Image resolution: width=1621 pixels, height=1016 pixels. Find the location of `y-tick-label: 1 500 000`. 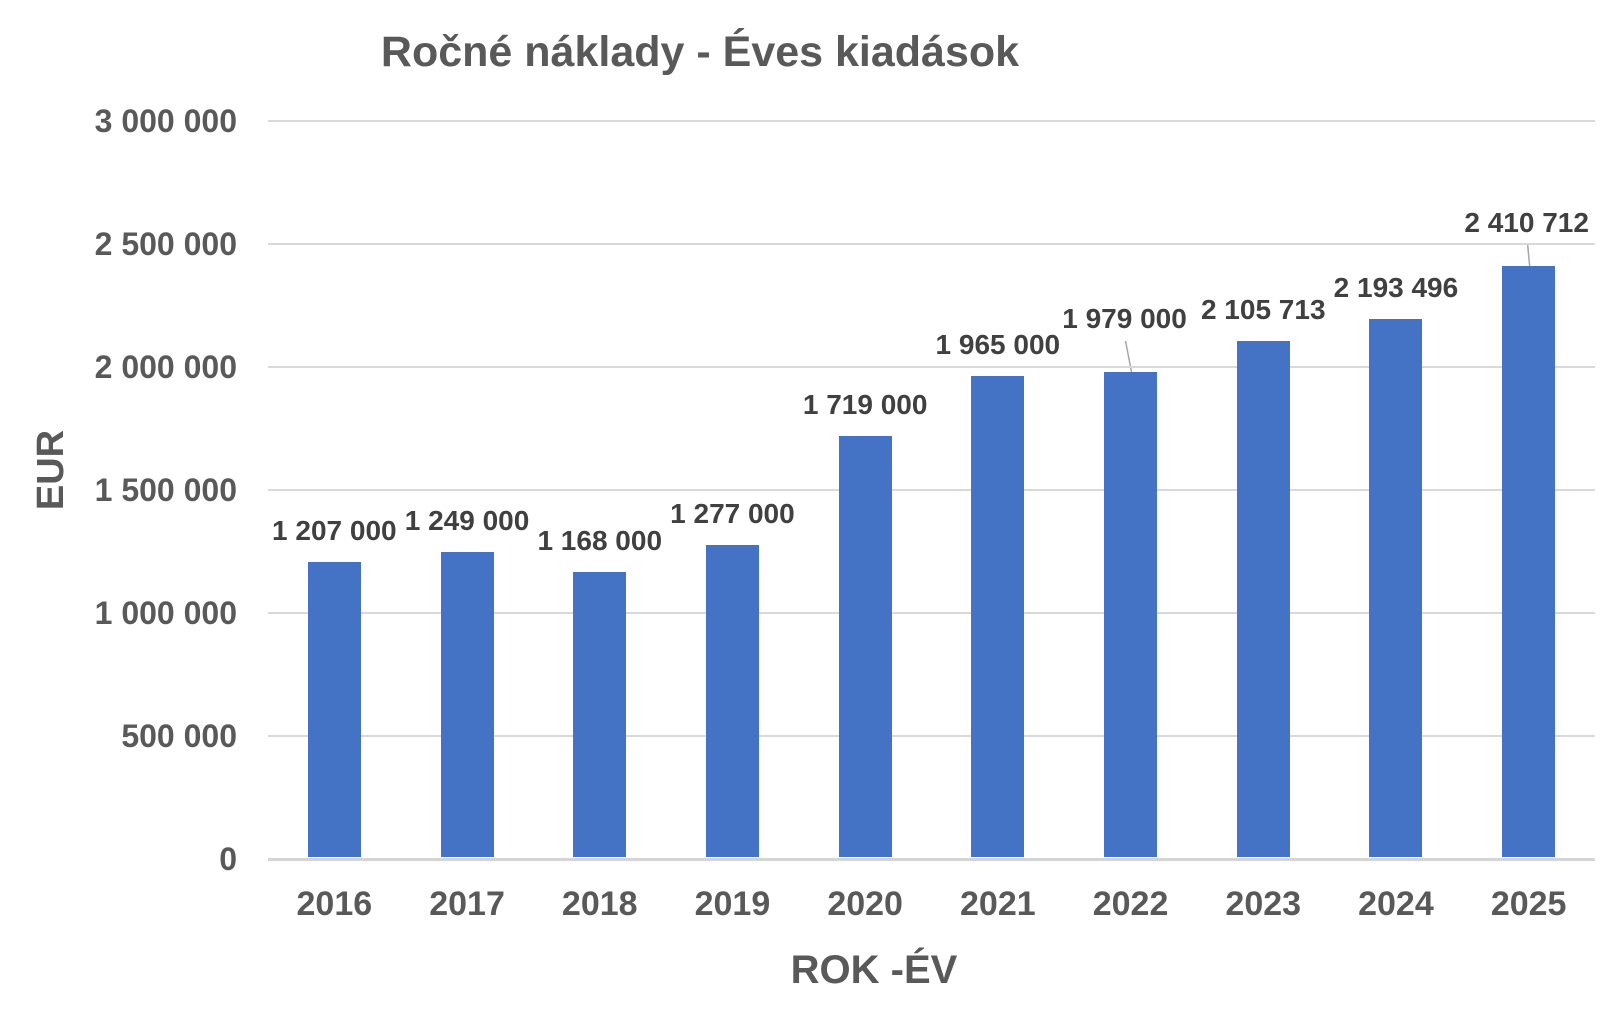

y-tick-label: 1 500 000 is located at coordinates (165, 490).